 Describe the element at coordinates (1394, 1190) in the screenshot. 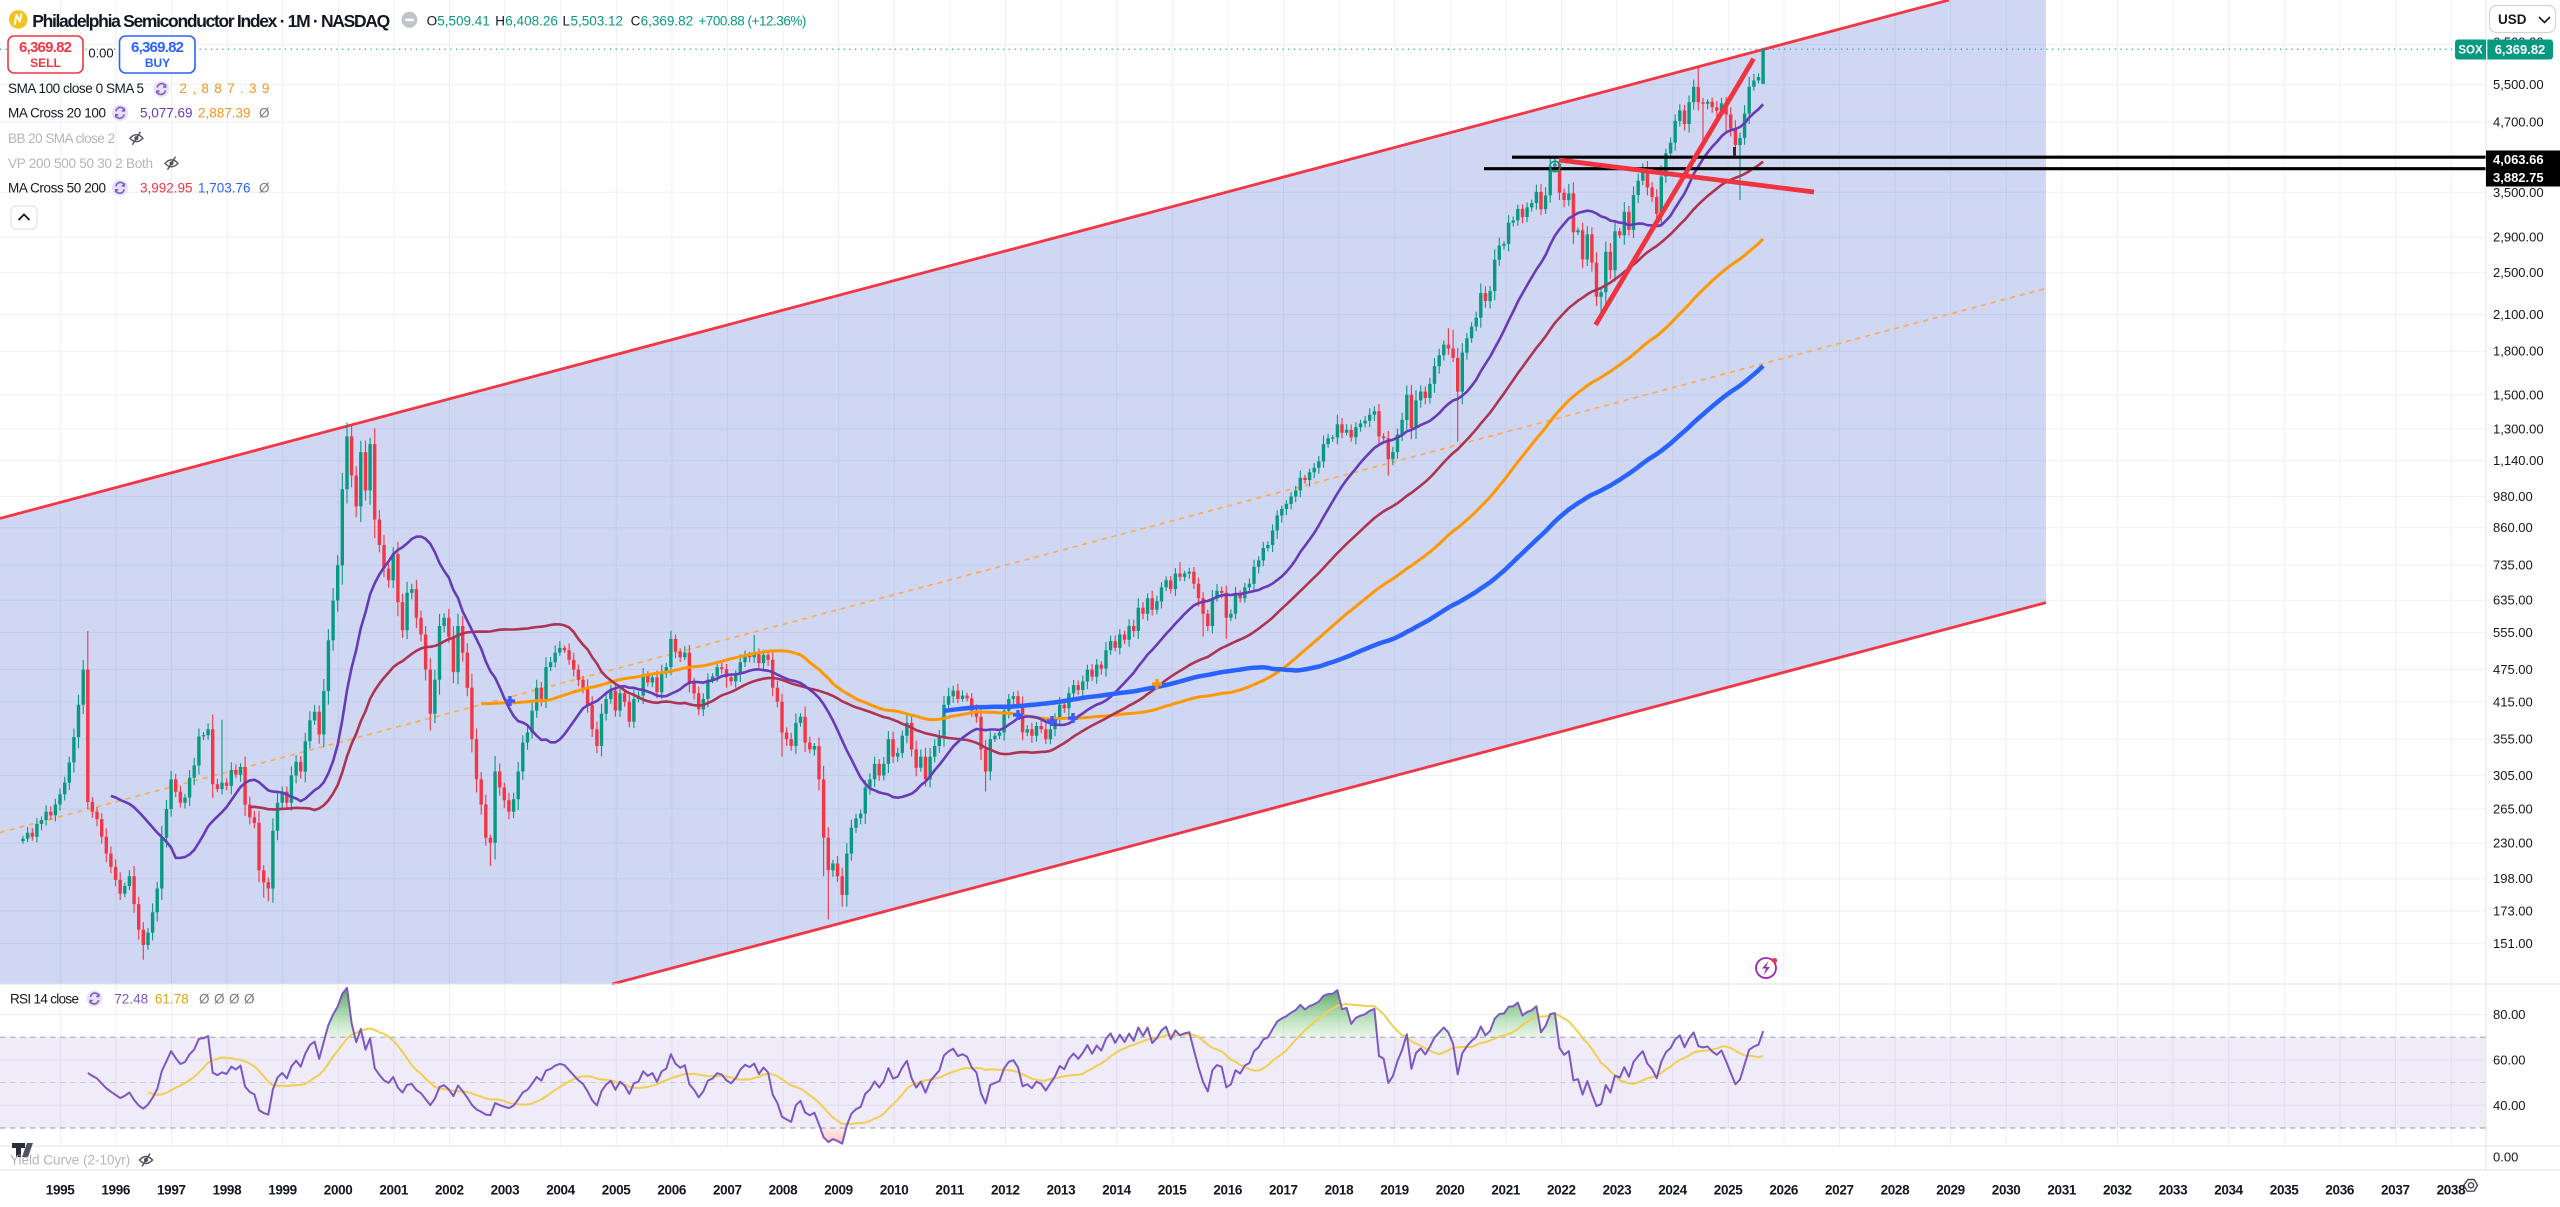

I see `svg-text: 2019` at that location.